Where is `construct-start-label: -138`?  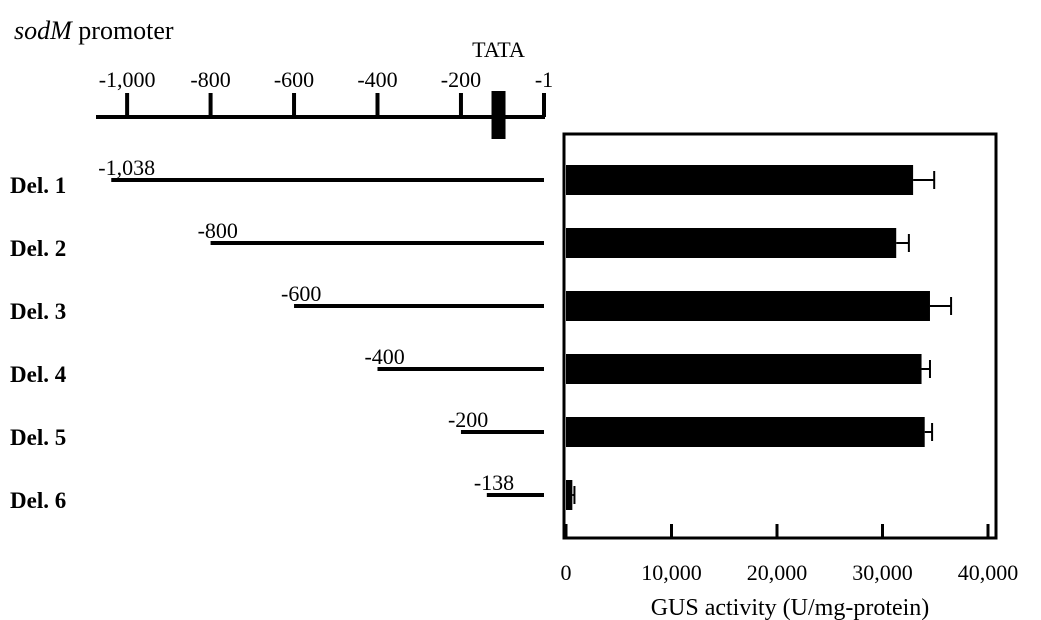 construct-start-label: -138 is located at coordinates (494, 482).